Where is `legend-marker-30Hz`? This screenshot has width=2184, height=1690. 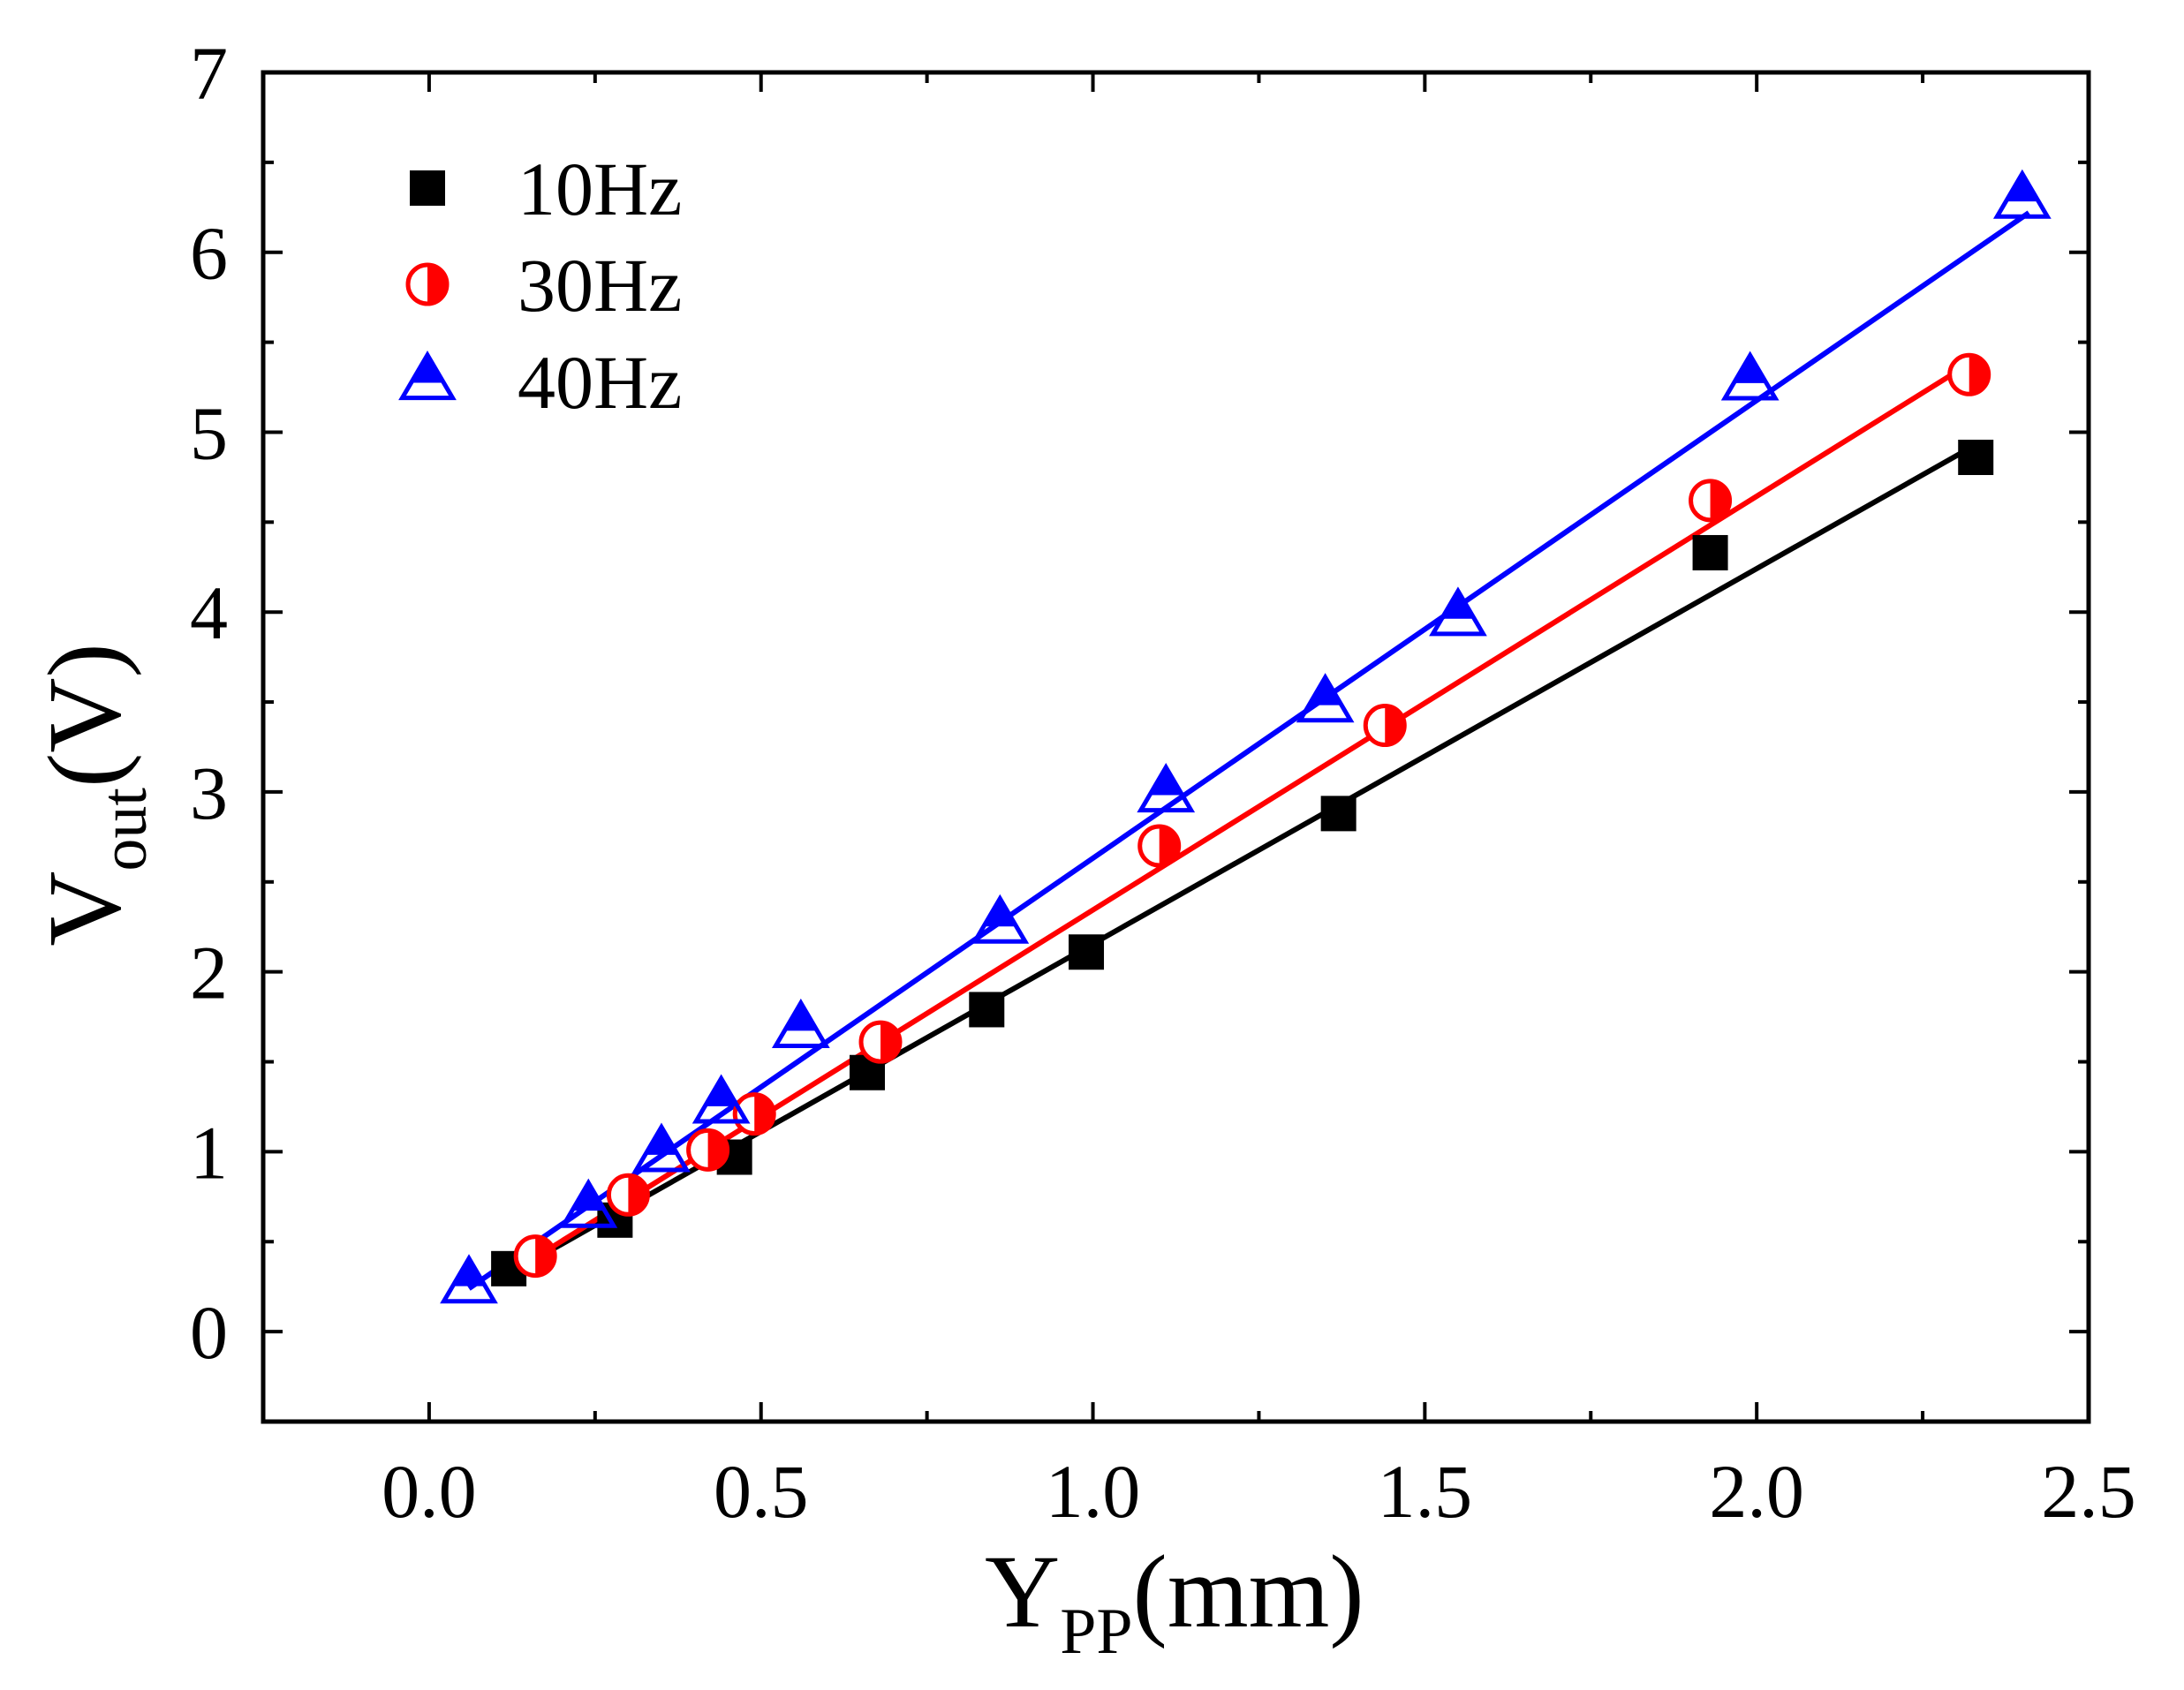 legend-marker-30Hz is located at coordinates (427, 284).